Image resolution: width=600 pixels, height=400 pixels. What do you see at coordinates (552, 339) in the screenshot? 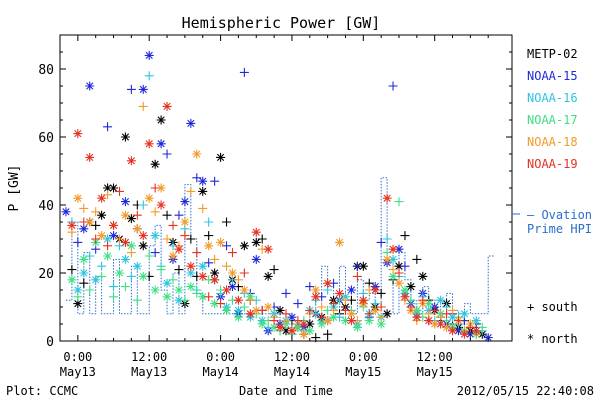
I see `north-marker-legend: * north` at bounding box center [552, 339].